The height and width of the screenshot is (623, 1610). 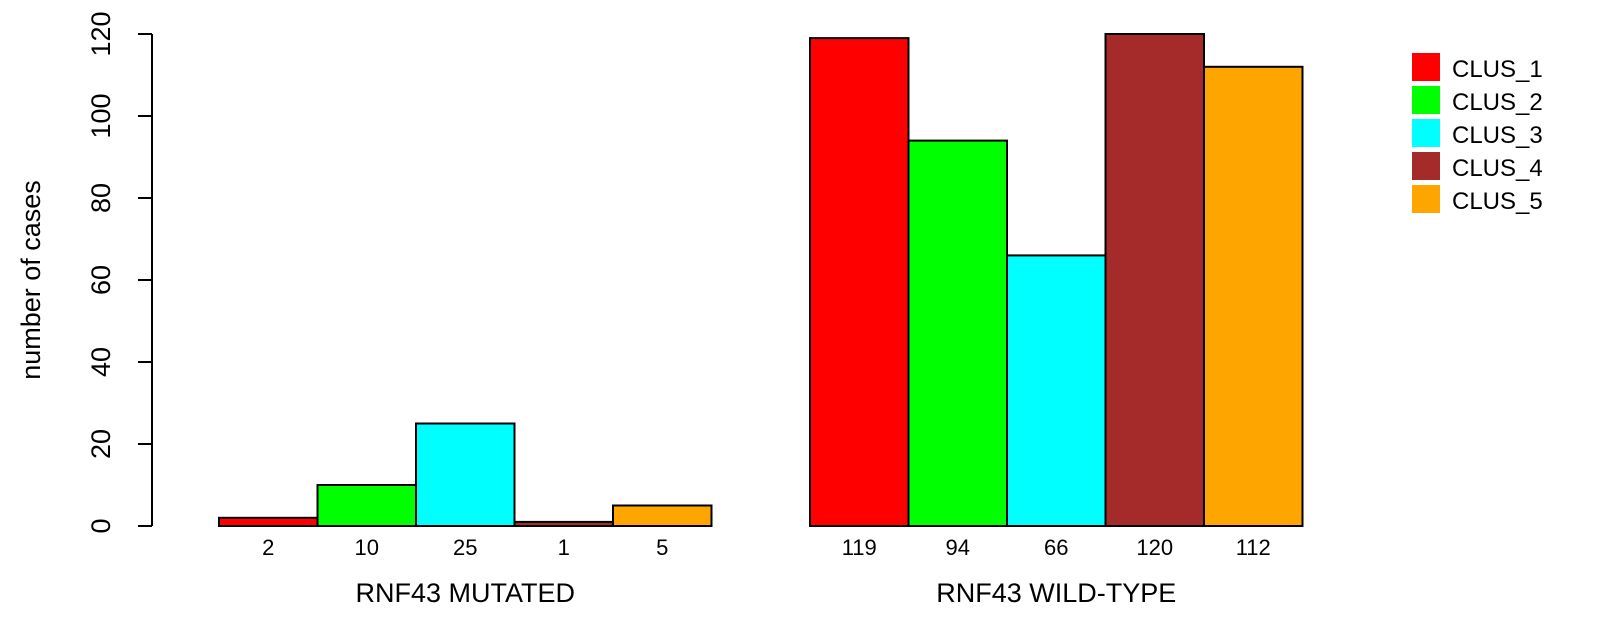 I want to click on bar-value-label: 25, so click(x=465, y=547).